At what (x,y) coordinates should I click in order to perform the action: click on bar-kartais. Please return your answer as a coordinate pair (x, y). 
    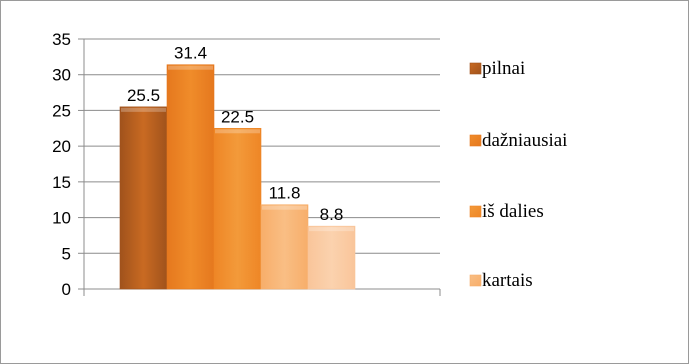
    Looking at the image, I should click on (284, 247).